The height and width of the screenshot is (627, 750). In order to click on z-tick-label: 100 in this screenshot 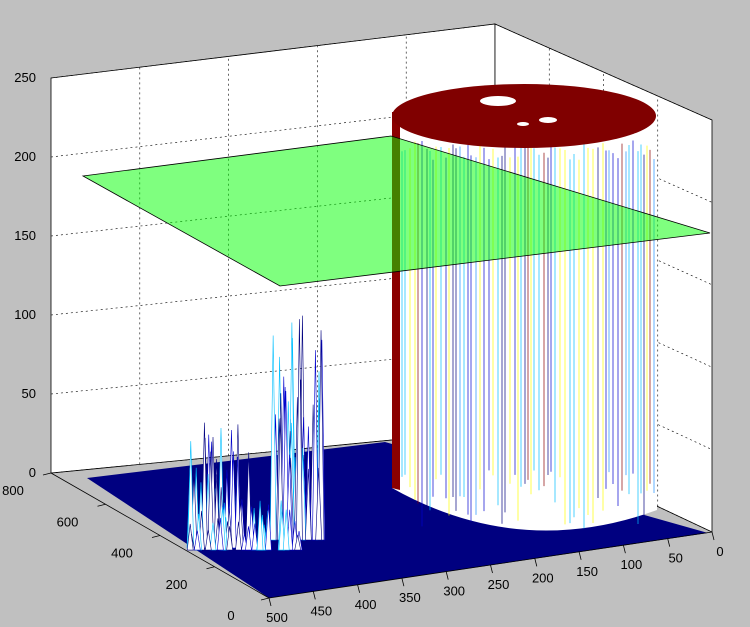, I will do `click(25, 314)`.